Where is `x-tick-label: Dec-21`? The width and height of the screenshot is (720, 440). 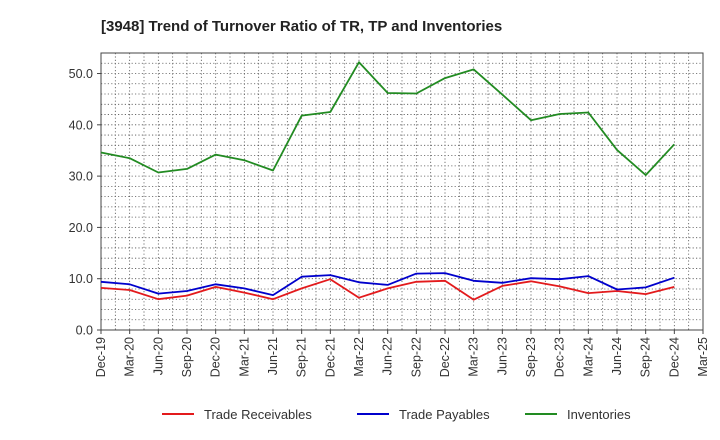
x-tick-label: Dec-21 is located at coordinates (330, 357).